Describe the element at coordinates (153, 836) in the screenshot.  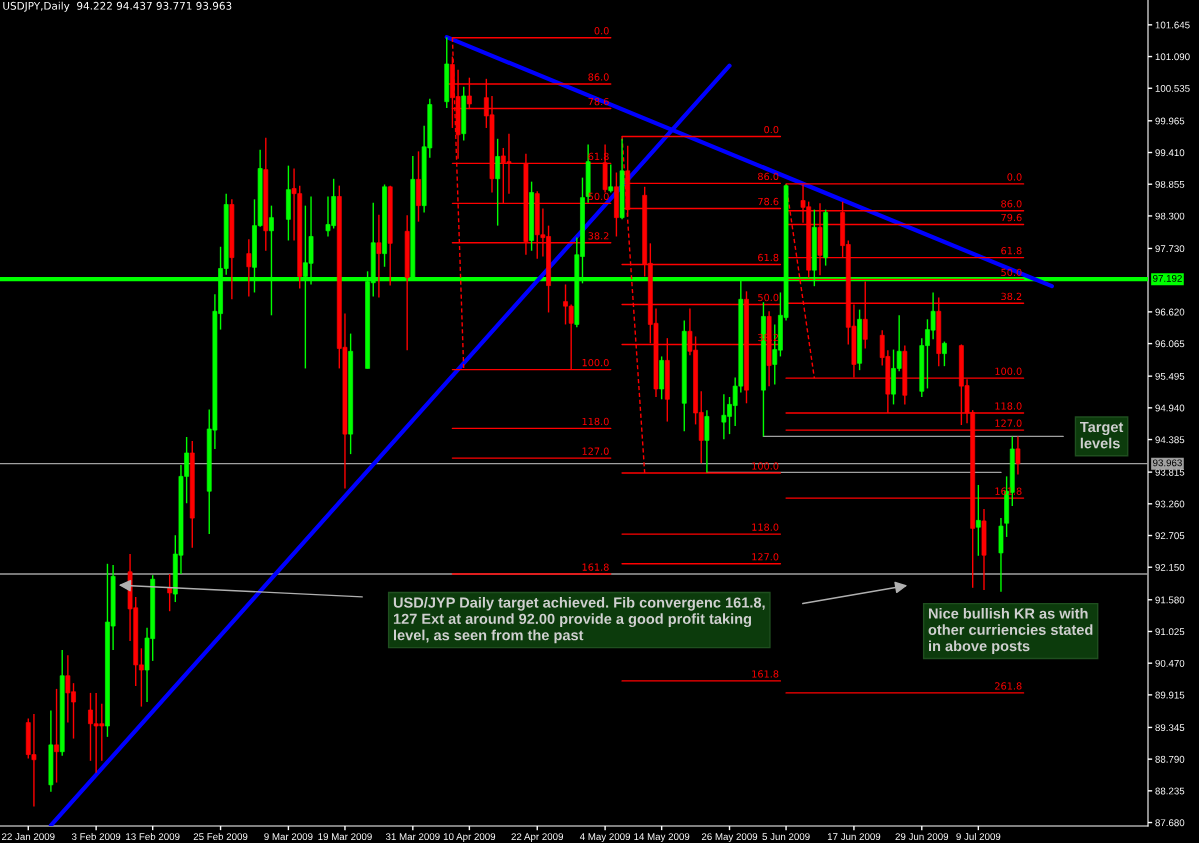
I see `x-tick-label: 13 Feb 2009` at that location.